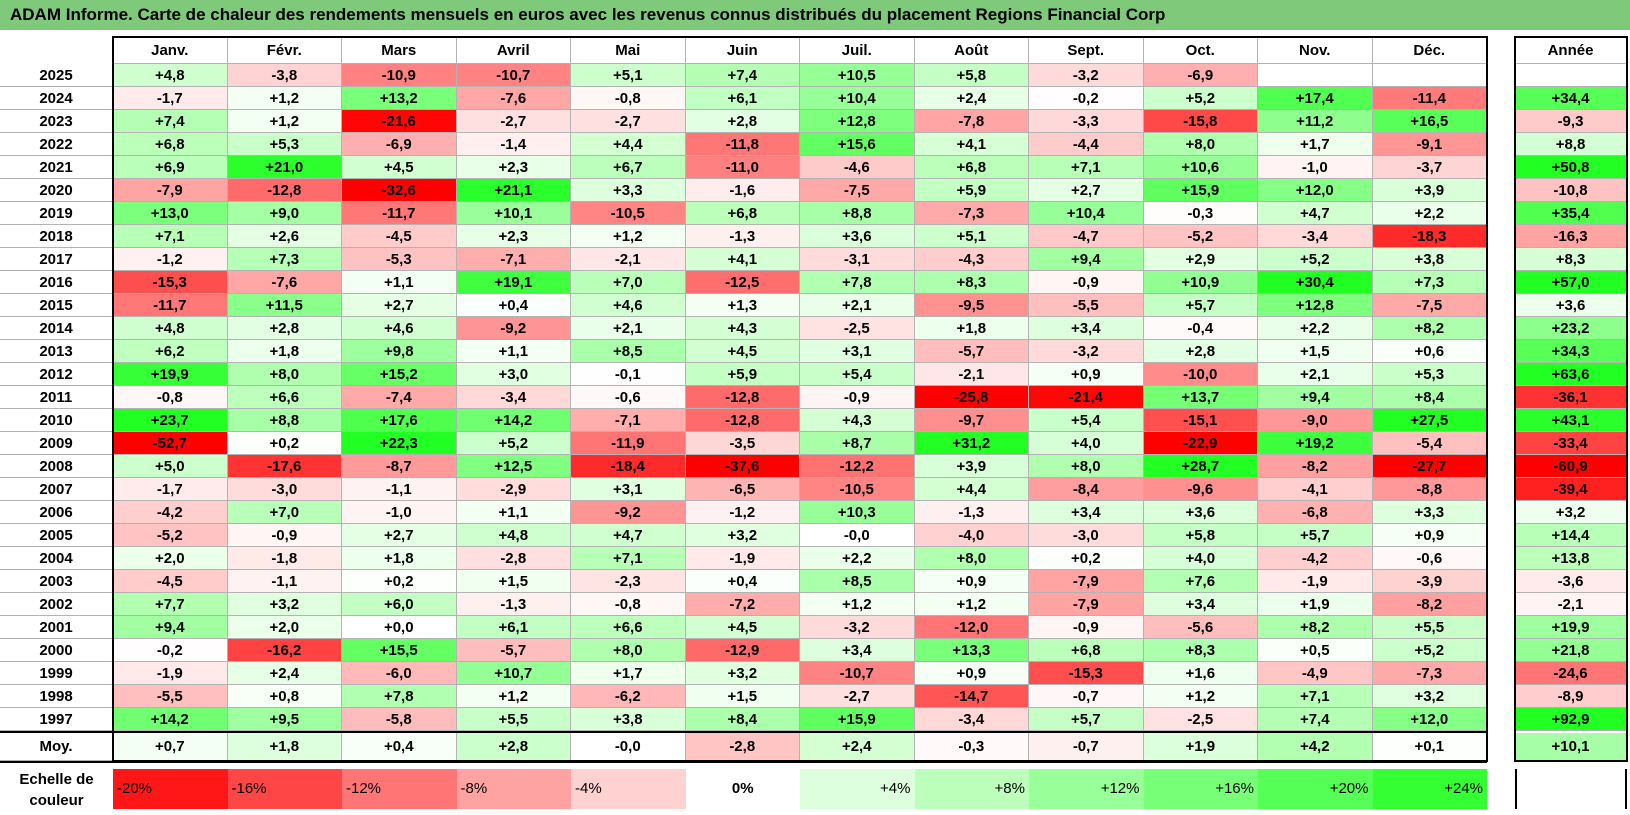  What do you see at coordinates (1200, 305) in the screenshot?
I see `heatmap-cell: +5,7` at bounding box center [1200, 305].